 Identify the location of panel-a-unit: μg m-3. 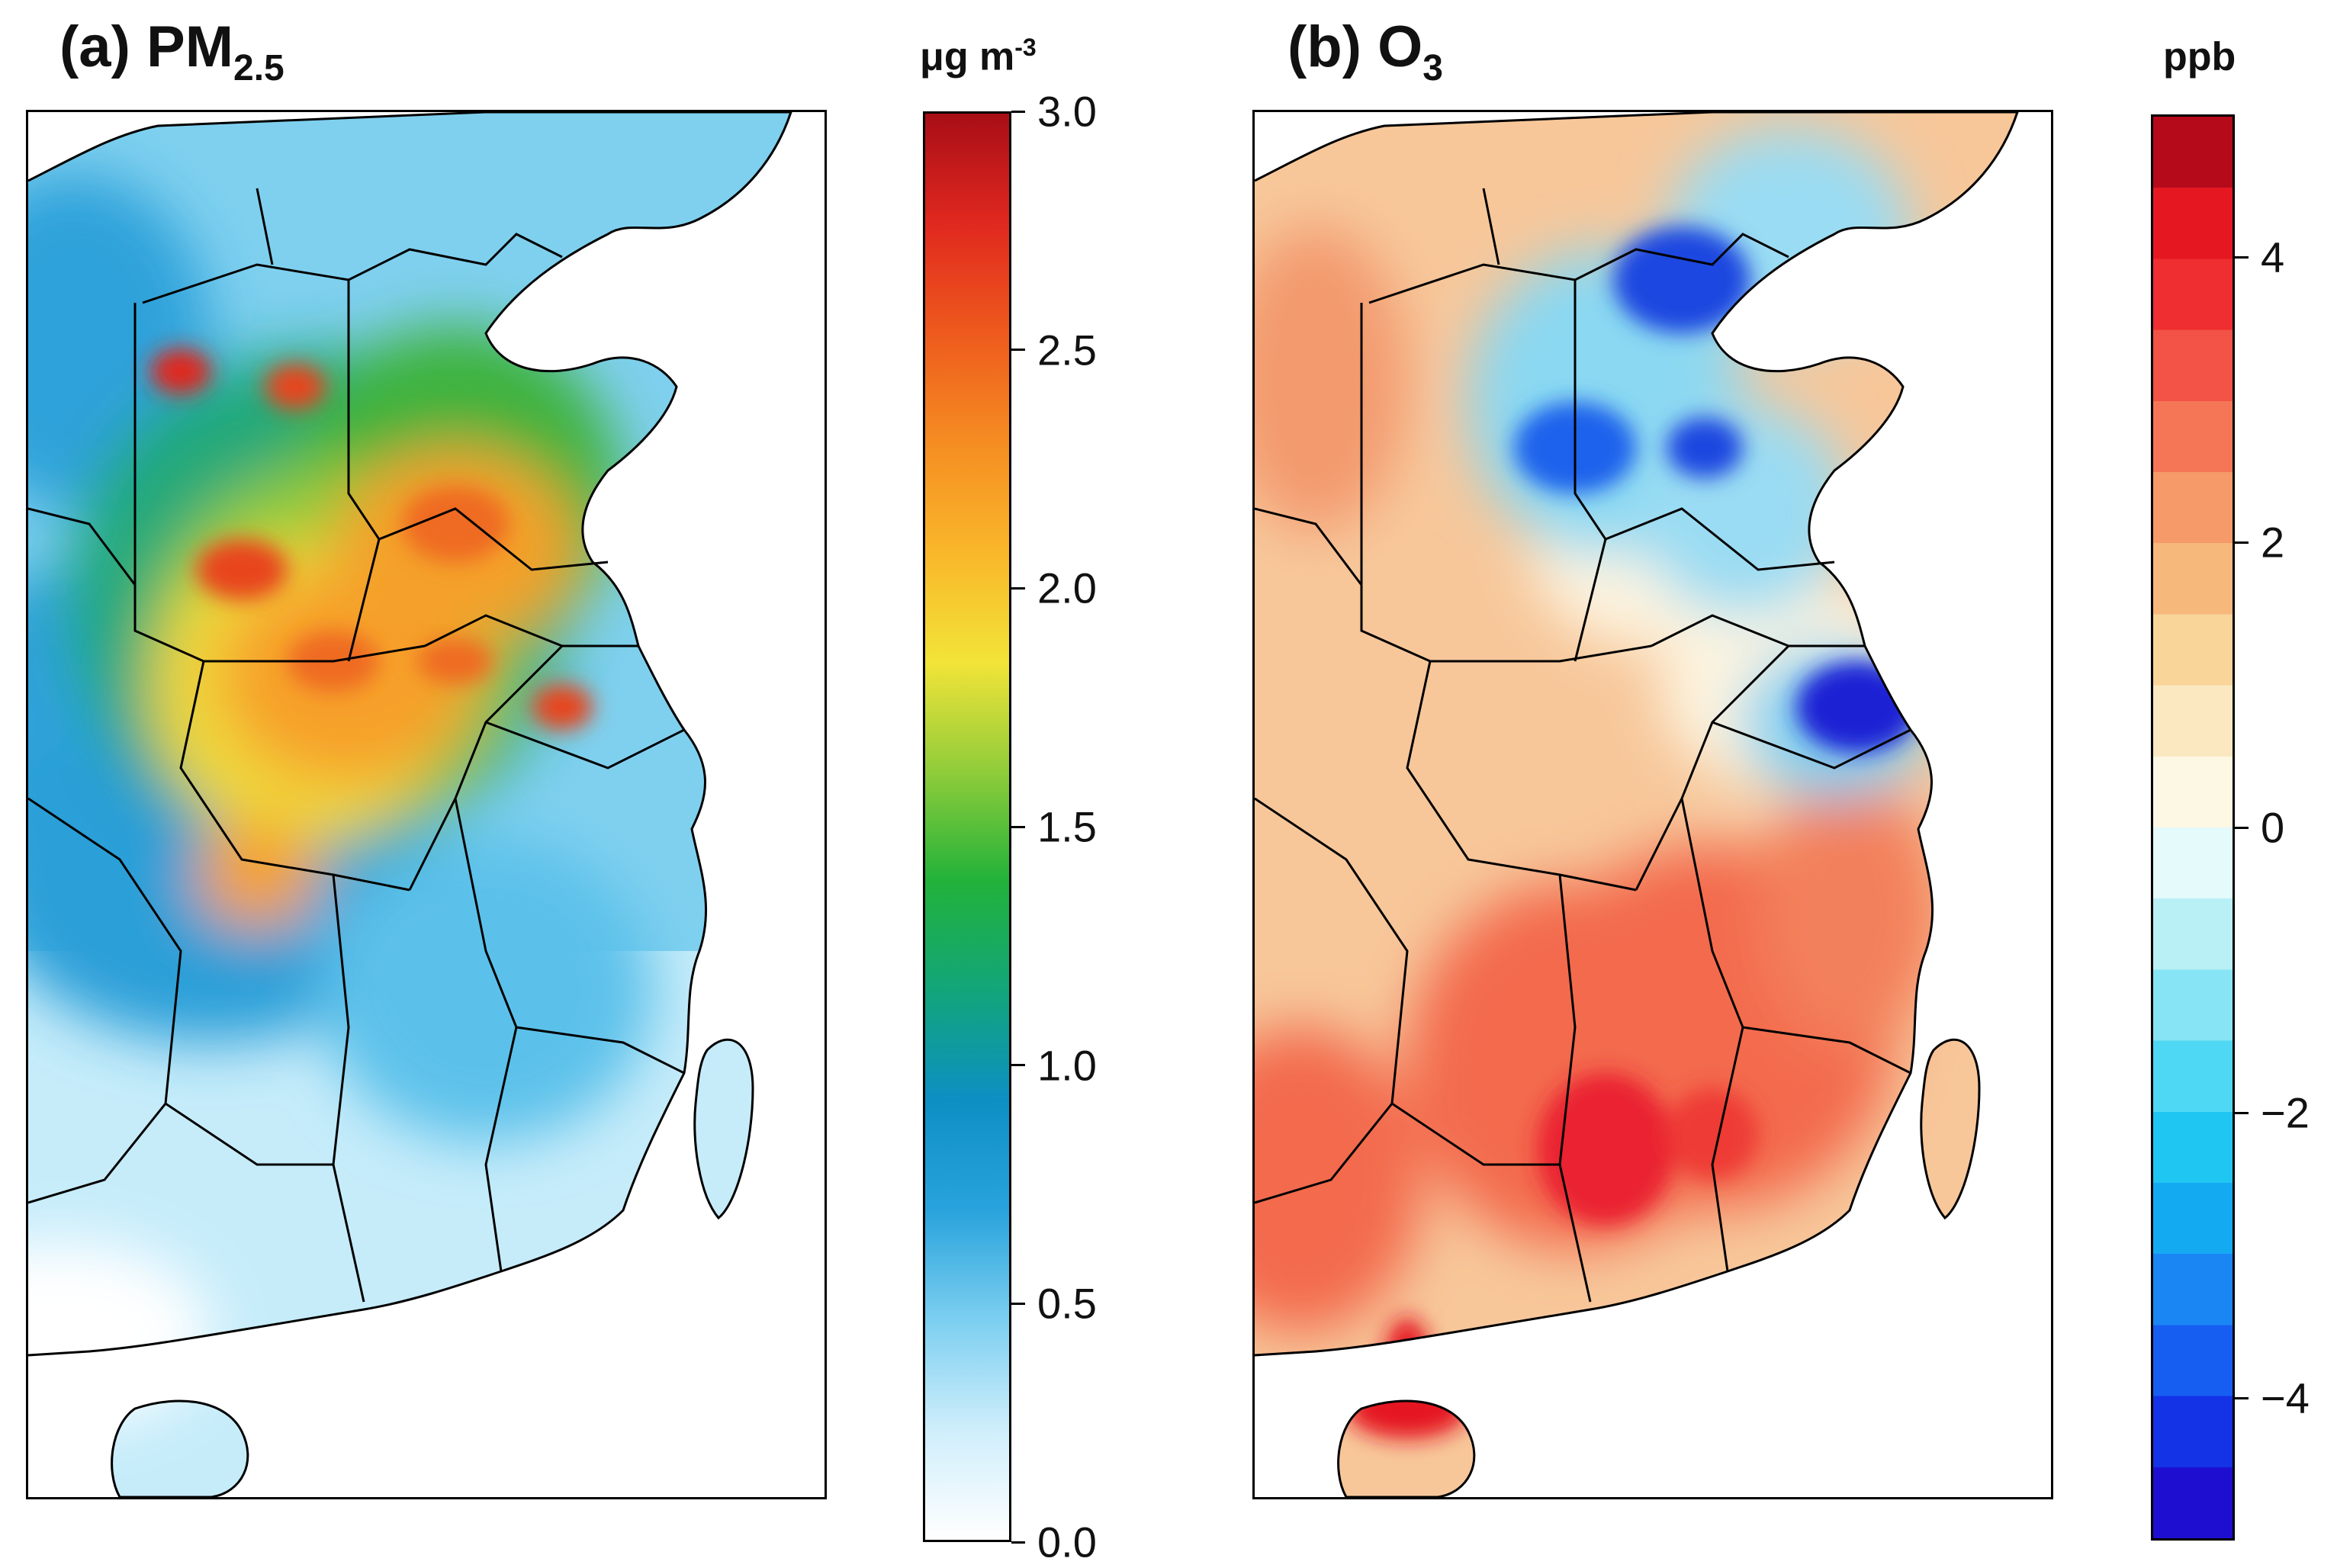
(978, 57).